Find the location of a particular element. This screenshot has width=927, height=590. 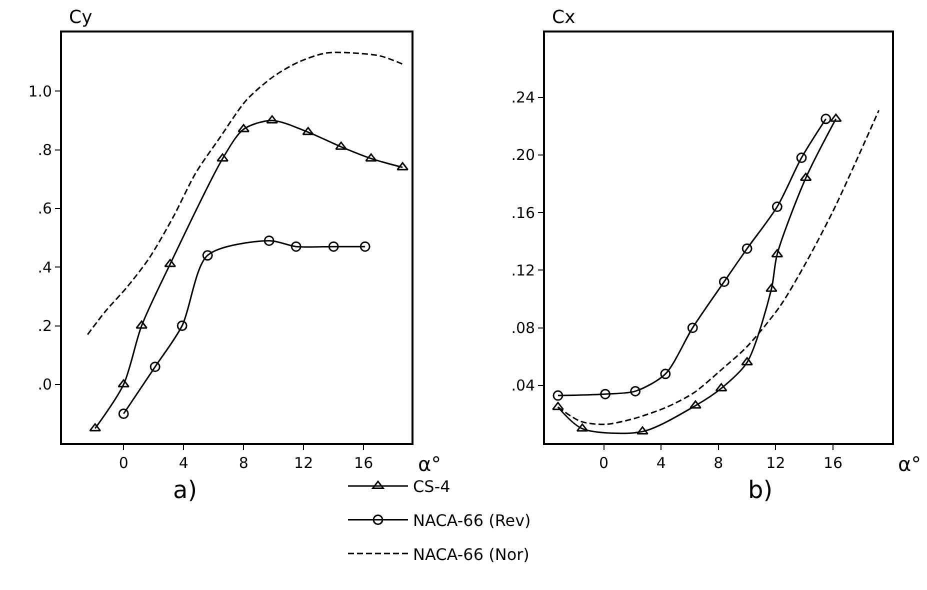

y-tick-label: .0 is located at coordinates (45, 385).